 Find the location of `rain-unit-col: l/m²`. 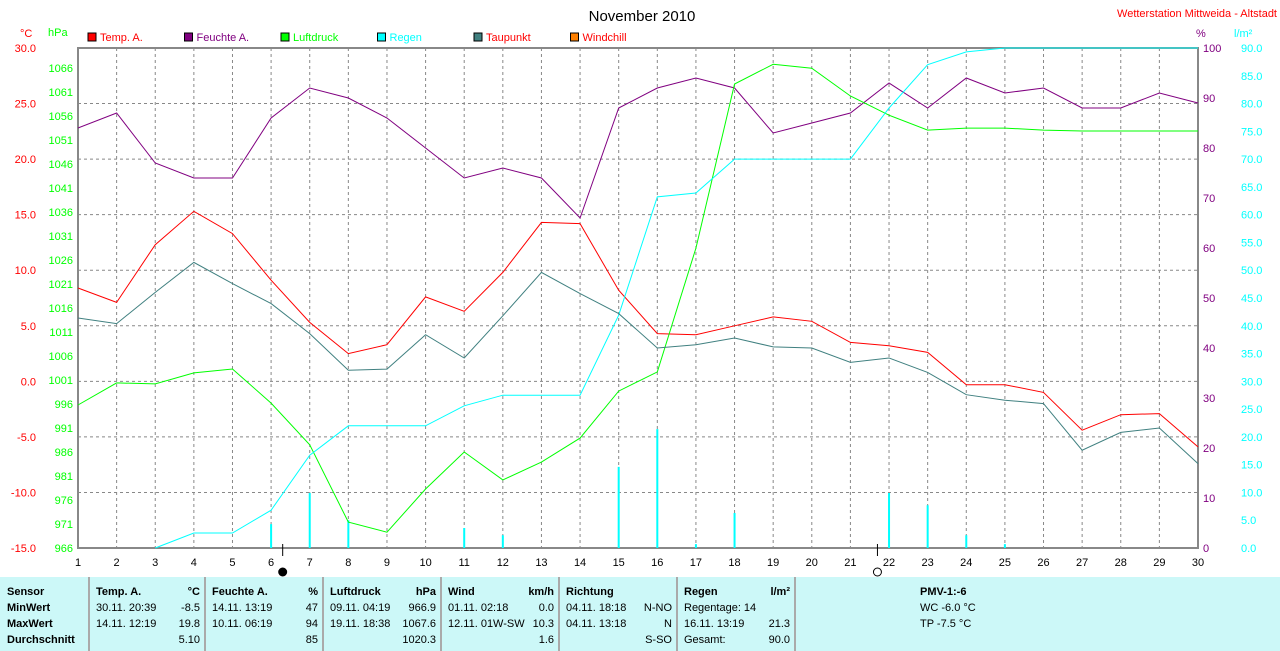

rain-unit-col: l/m² is located at coordinates (780, 592).